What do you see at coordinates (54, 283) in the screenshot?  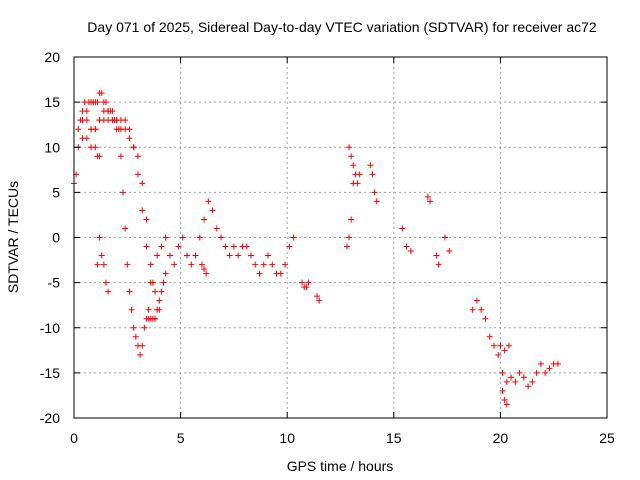 I see `y-tick-label-3: -5` at bounding box center [54, 283].